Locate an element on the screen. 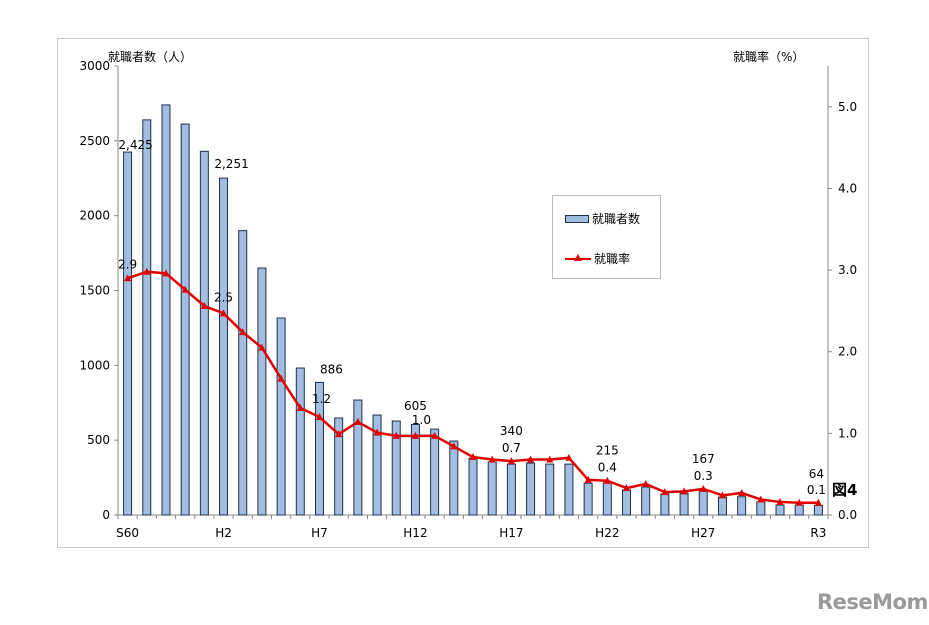 Image resolution: width=929 pixels, height=625 pixels. line-data-label: 1.2 is located at coordinates (321, 399).